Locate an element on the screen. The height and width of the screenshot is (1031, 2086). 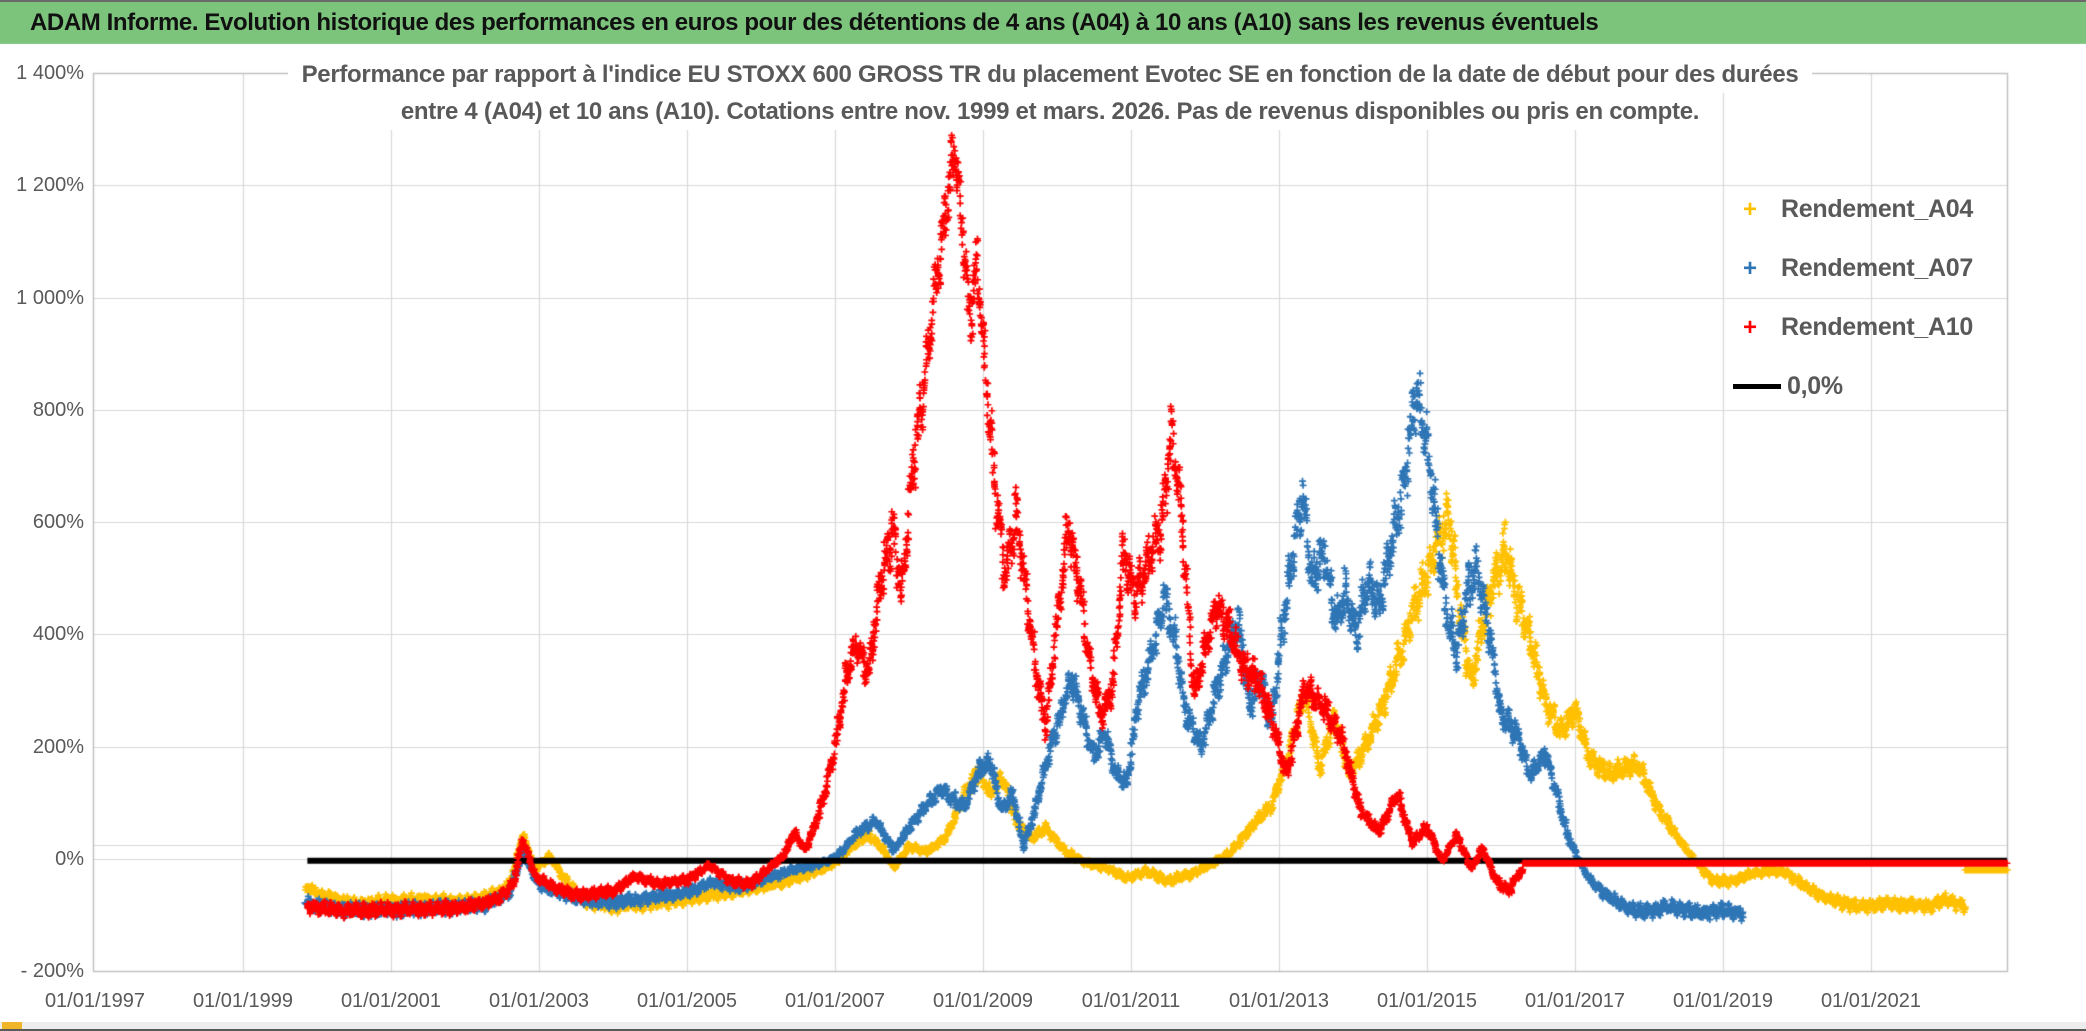
y-tick-label: 400% is located at coordinates (58, 634).